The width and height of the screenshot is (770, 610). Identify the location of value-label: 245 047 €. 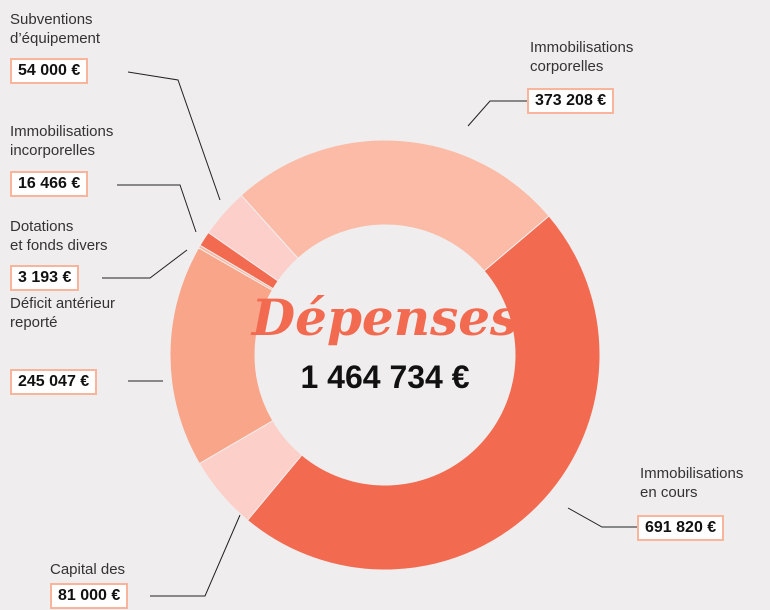
(54, 382).